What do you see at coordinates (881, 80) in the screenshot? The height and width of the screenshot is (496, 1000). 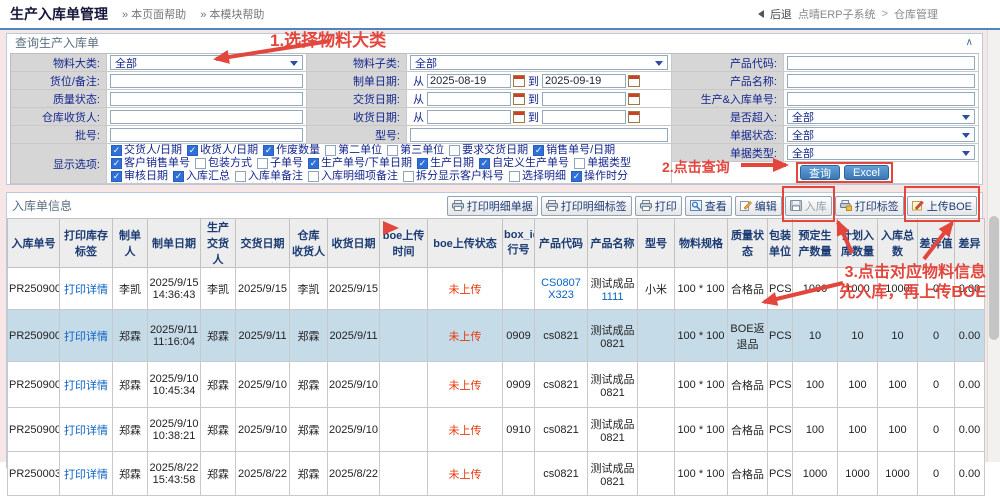 I see `product-name-input` at bounding box center [881, 80].